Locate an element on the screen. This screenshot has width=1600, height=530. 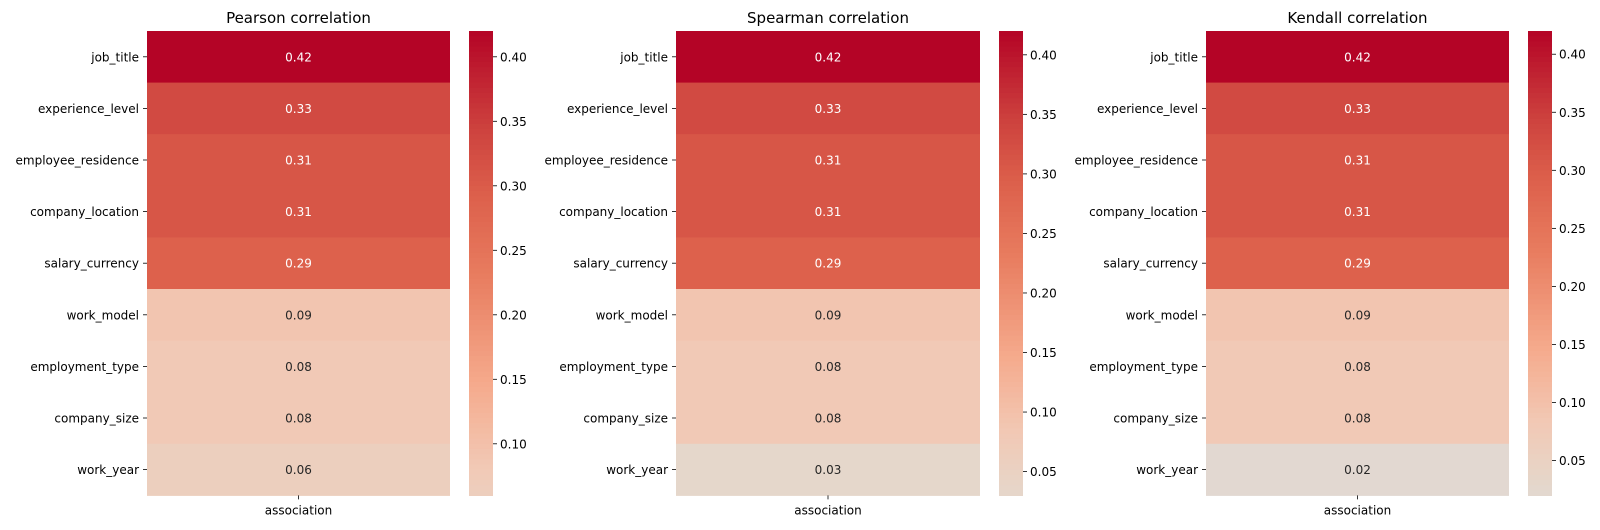
chart-title: Kendall correlation is located at coordinates (1357, 18).